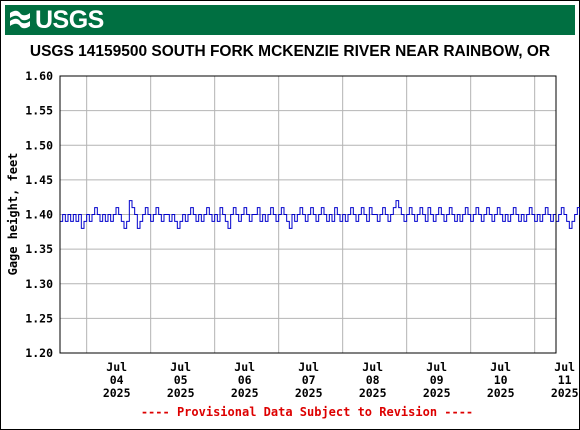  I want to click on x-tick-day-label: 07, so click(309, 380).